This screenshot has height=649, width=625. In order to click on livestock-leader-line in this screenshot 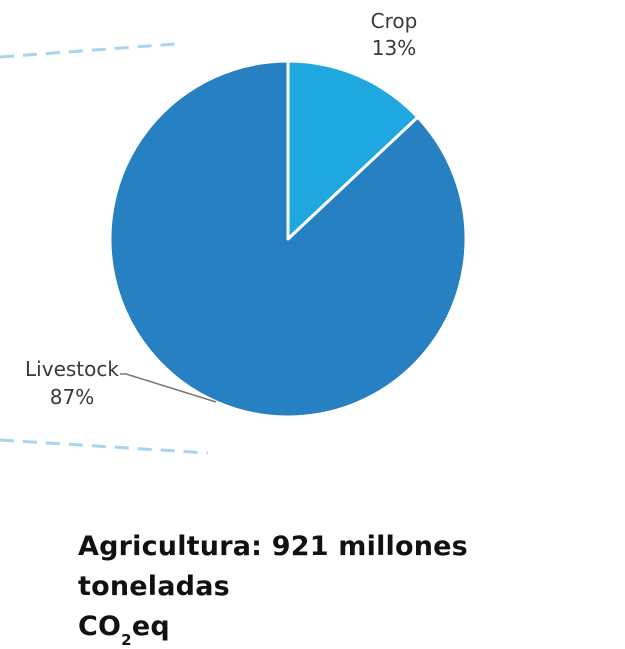, I will do `click(168, 388)`.